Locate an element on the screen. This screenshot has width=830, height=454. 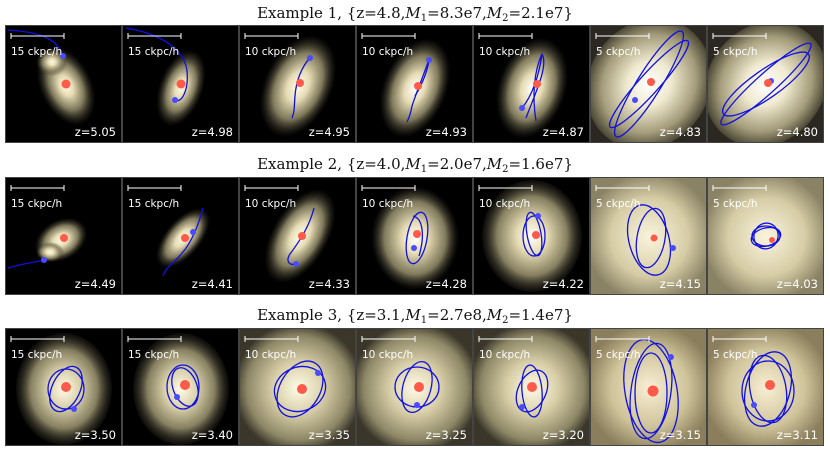
redshift-label: z=4.15 is located at coordinates (680, 284).